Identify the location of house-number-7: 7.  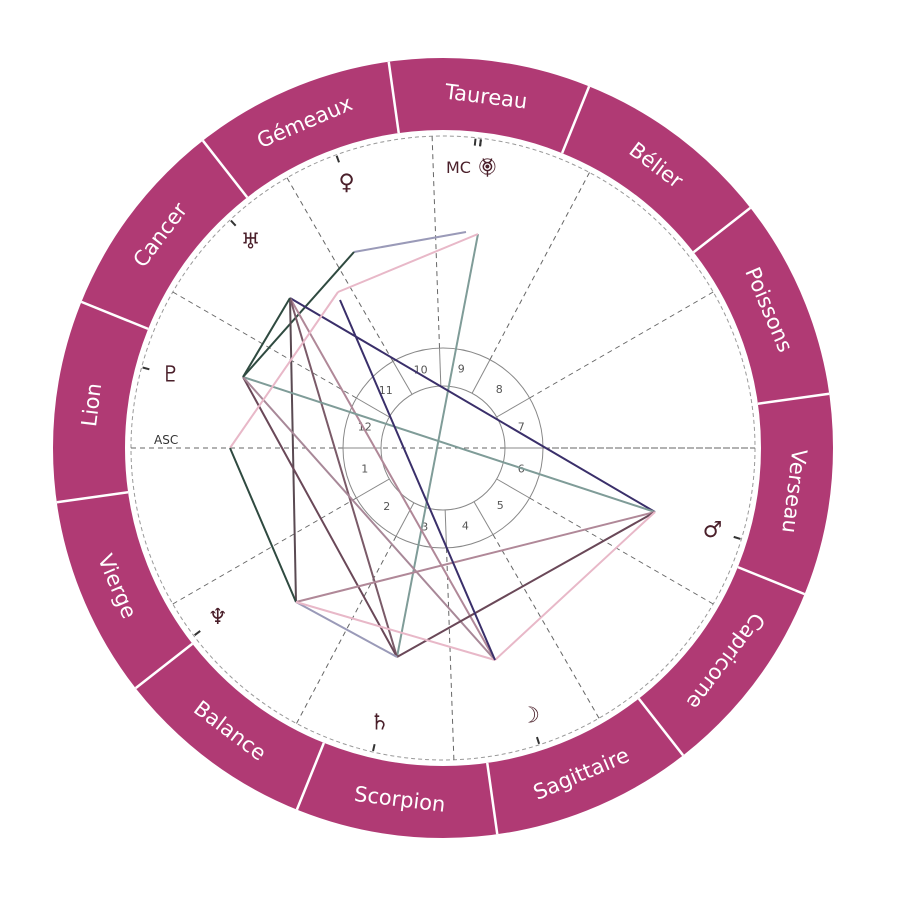
(521, 427).